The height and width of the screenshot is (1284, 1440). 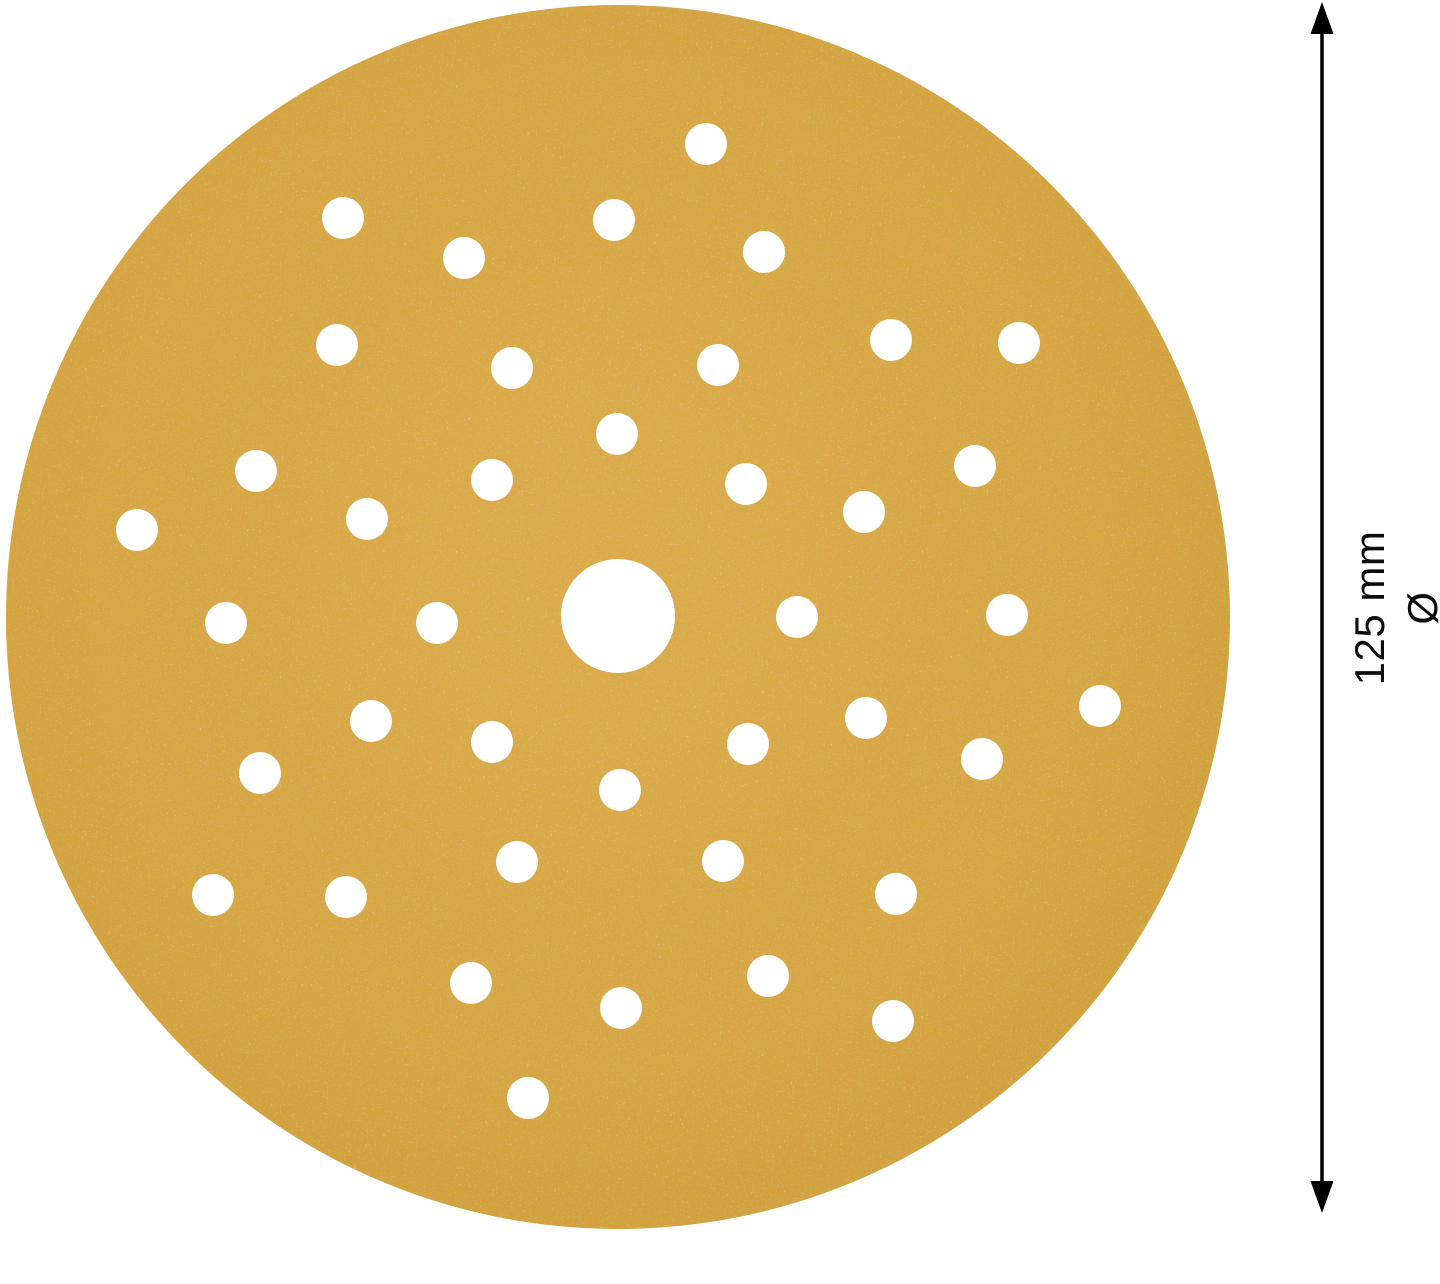 What do you see at coordinates (618, 616) in the screenshot?
I see `disc-center-hole` at bounding box center [618, 616].